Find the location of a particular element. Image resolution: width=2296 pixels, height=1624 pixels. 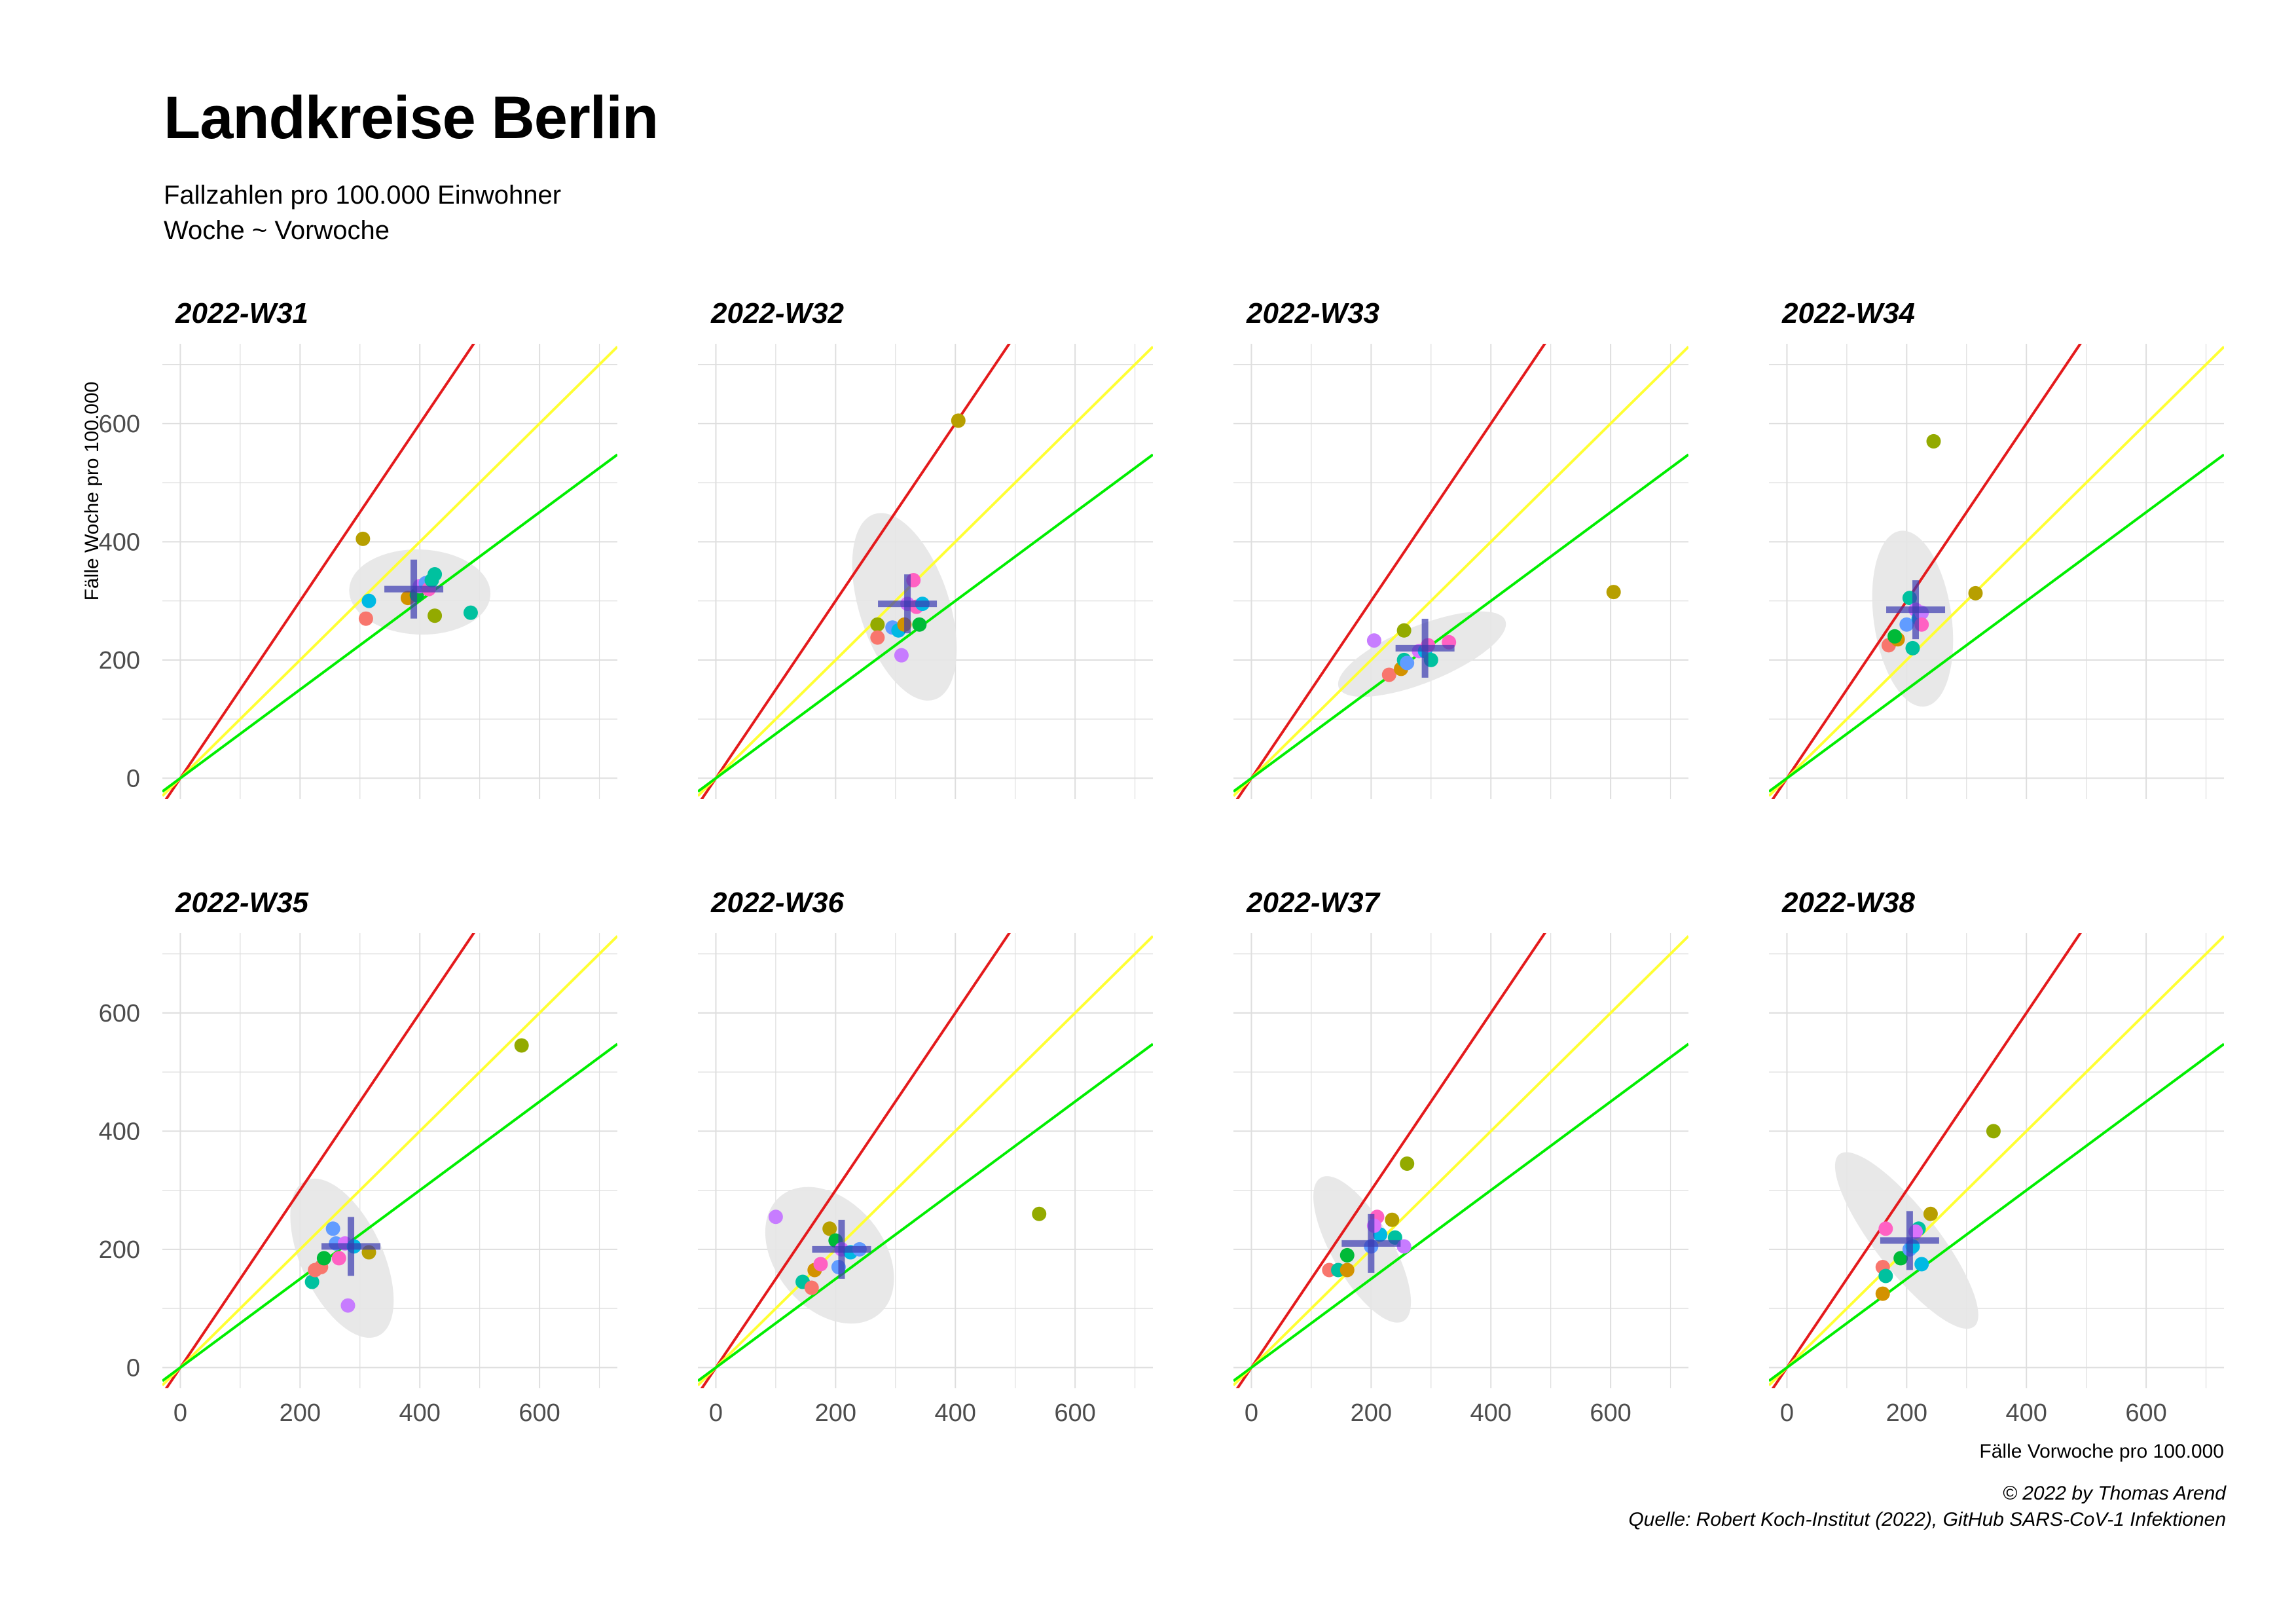

panel-2022-W34: 2022-W34 is located at coordinates (1996, 548).